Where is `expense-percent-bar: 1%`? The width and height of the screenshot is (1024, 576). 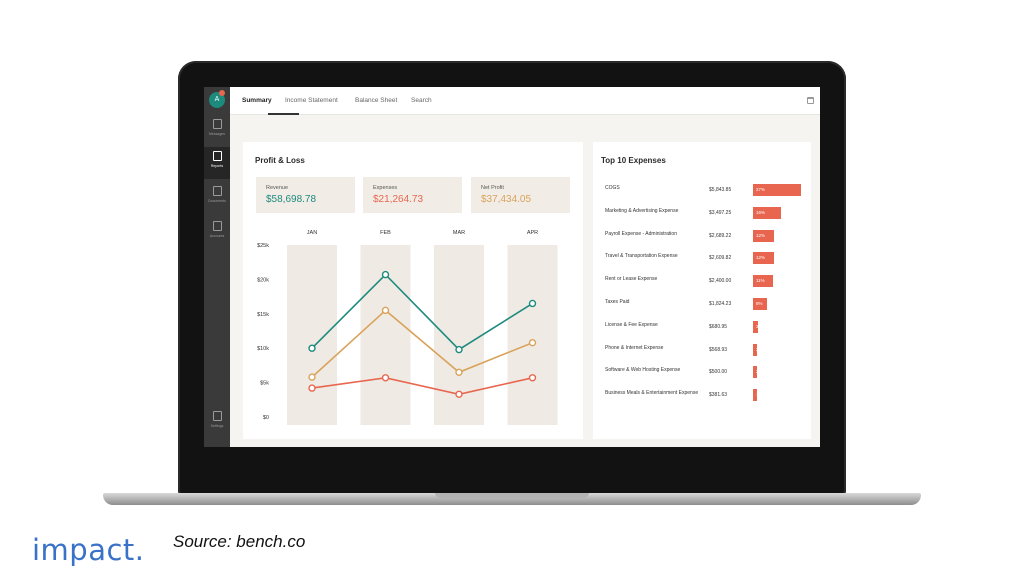 expense-percent-bar: 1% is located at coordinates (758, 395).